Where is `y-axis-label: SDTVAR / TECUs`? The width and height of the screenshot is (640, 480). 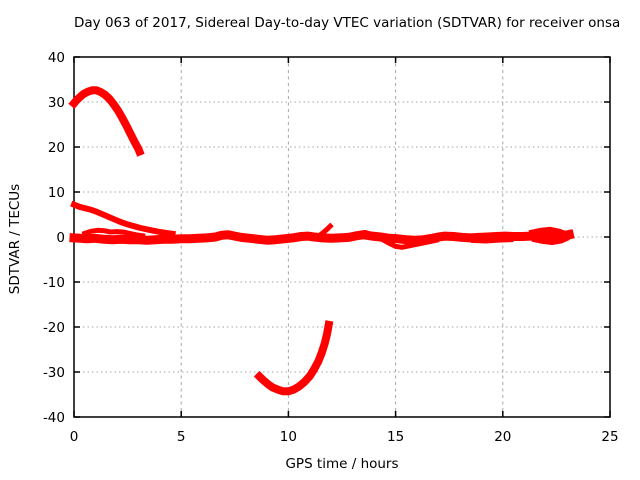
y-axis-label: SDTVAR / TECUs is located at coordinates (15, 239).